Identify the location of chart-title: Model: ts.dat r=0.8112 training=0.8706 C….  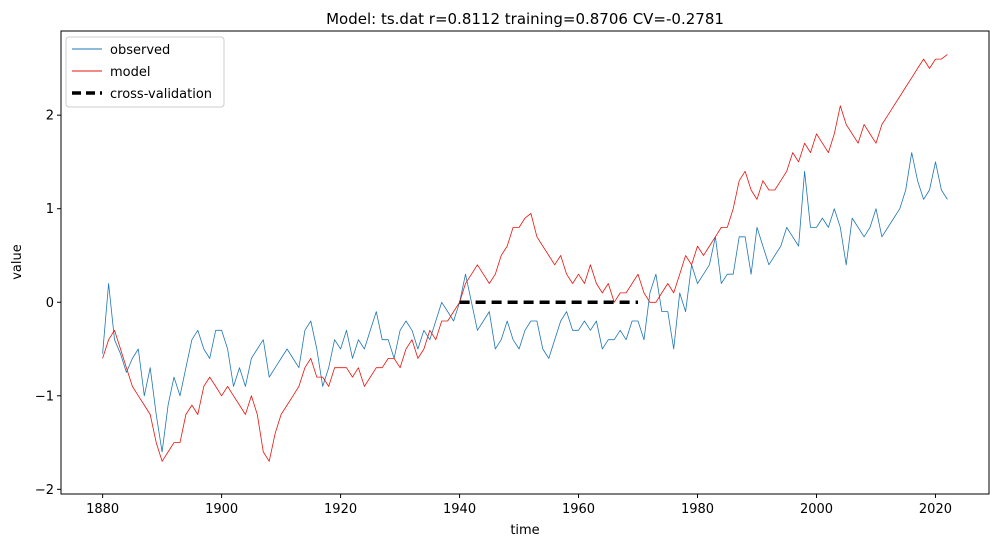
(525, 19).